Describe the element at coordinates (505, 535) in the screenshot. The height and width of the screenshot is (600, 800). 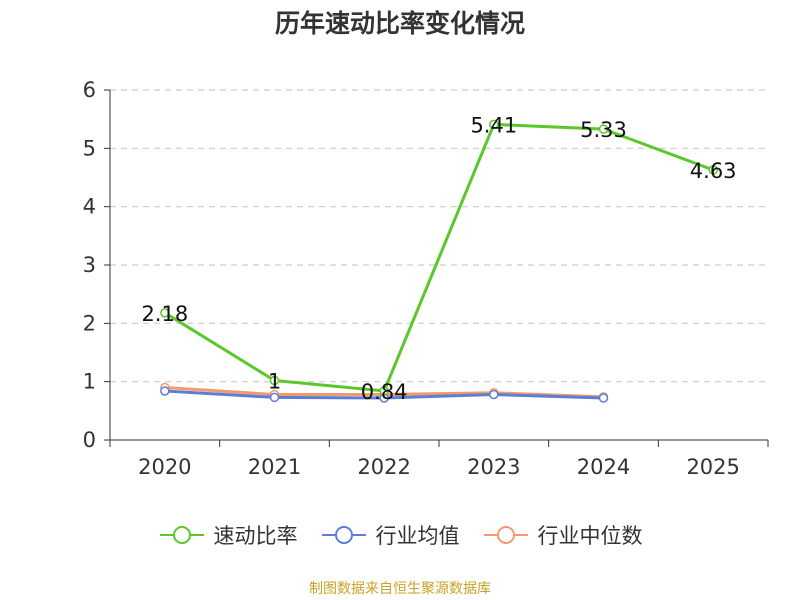
I see `legend-industry-median-icon` at that location.